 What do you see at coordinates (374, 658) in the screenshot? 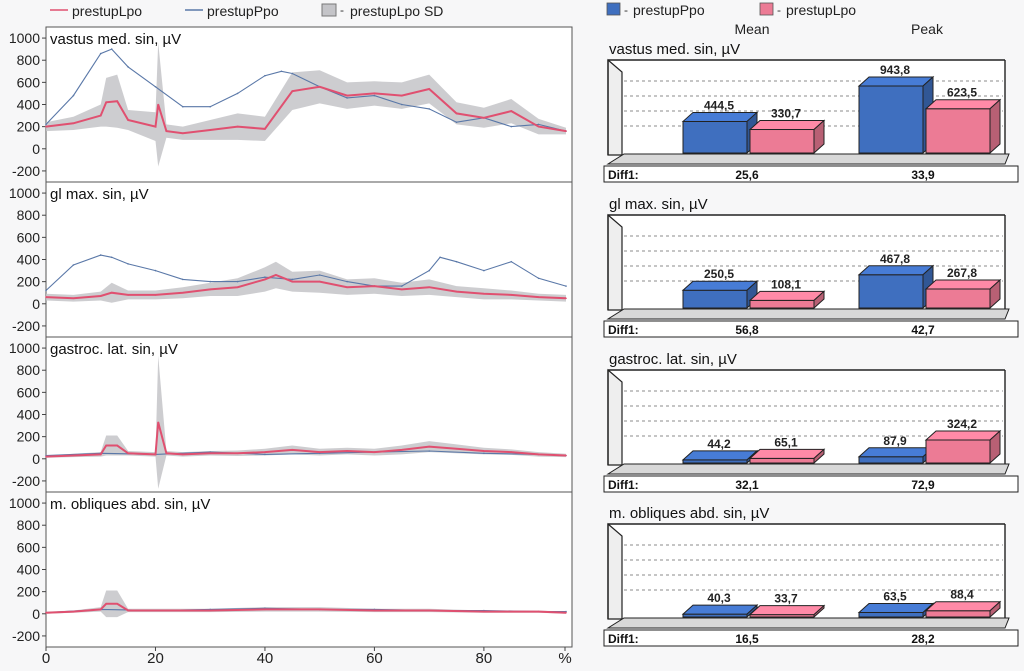
I see `x-tick-label: 60` at bounding box center [374, 658].